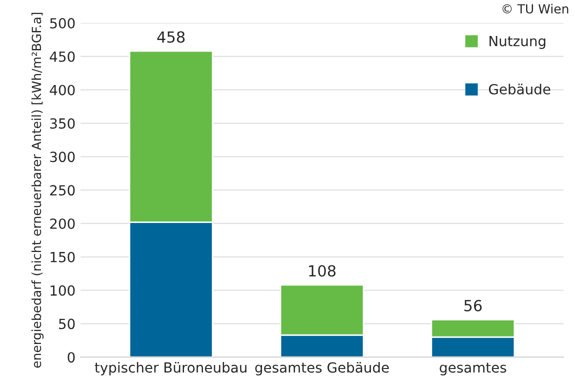  Describe the element at coordinates (170, 369) in the screenshot. I see `x-tick-label: typischer Büroneubau` at that location.